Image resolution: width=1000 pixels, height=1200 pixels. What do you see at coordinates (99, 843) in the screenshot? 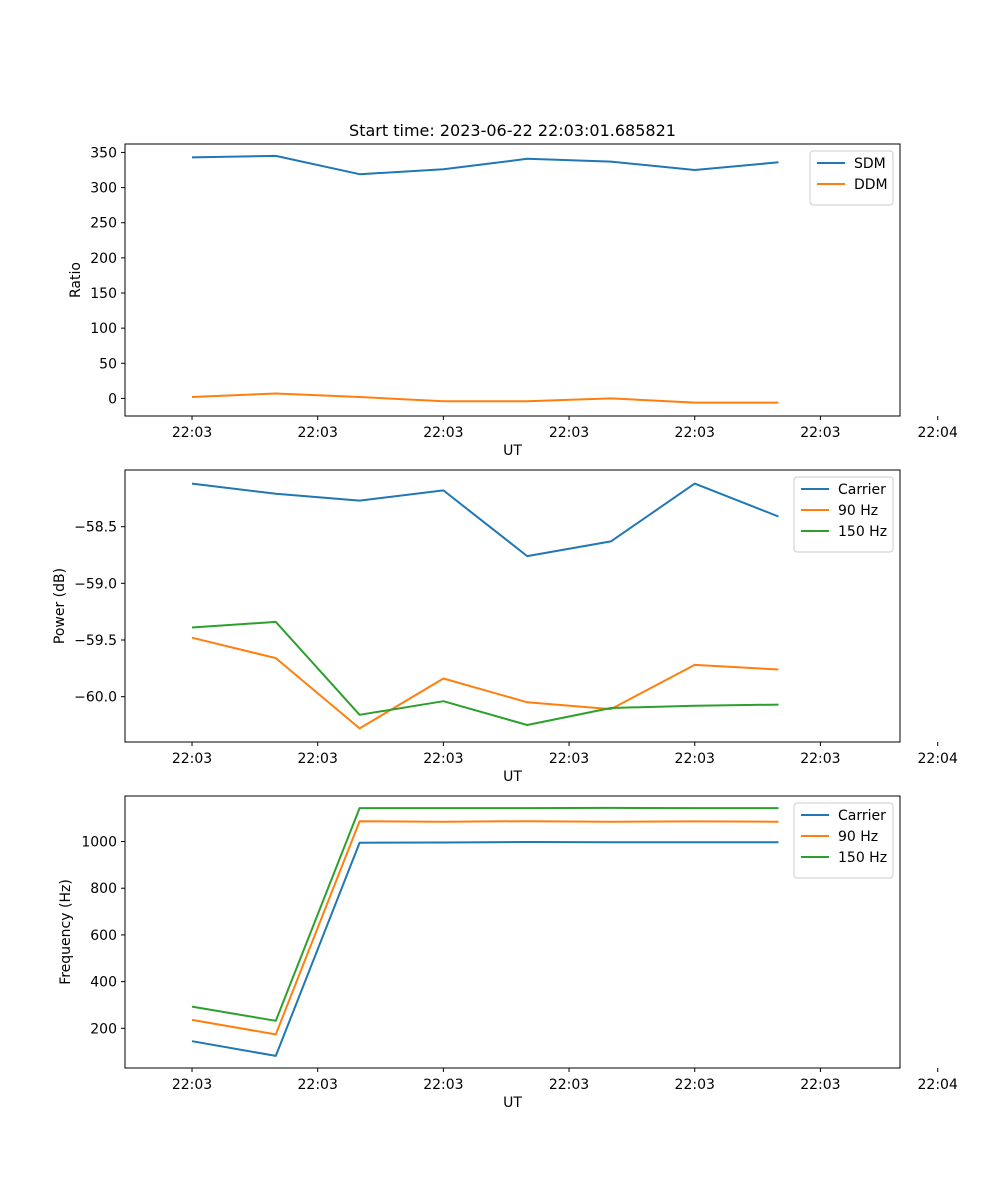
I see `y-tick-label: 1000` at bounding box center [99, 843].